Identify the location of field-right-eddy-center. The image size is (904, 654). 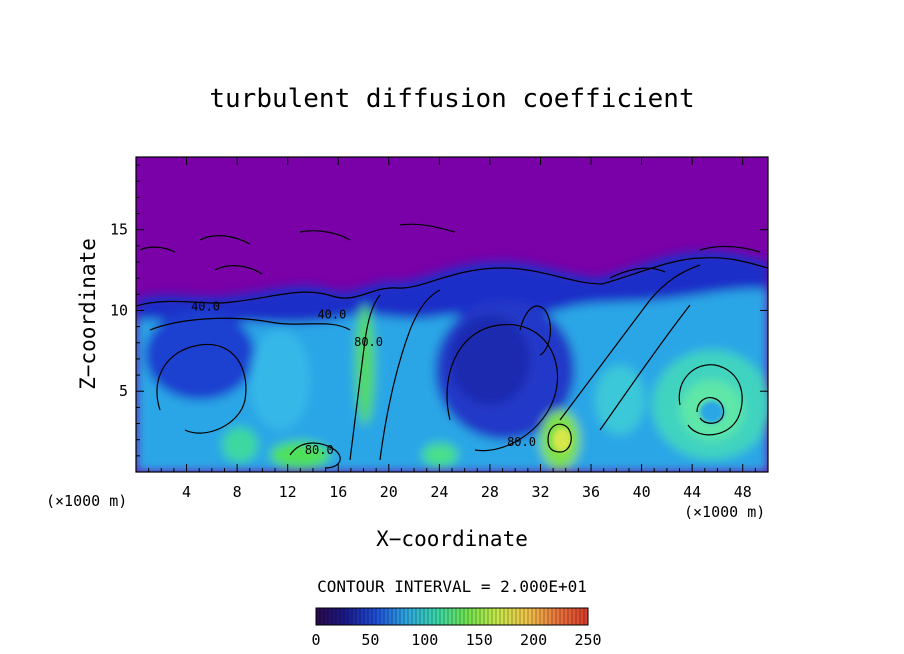
(712, 412).